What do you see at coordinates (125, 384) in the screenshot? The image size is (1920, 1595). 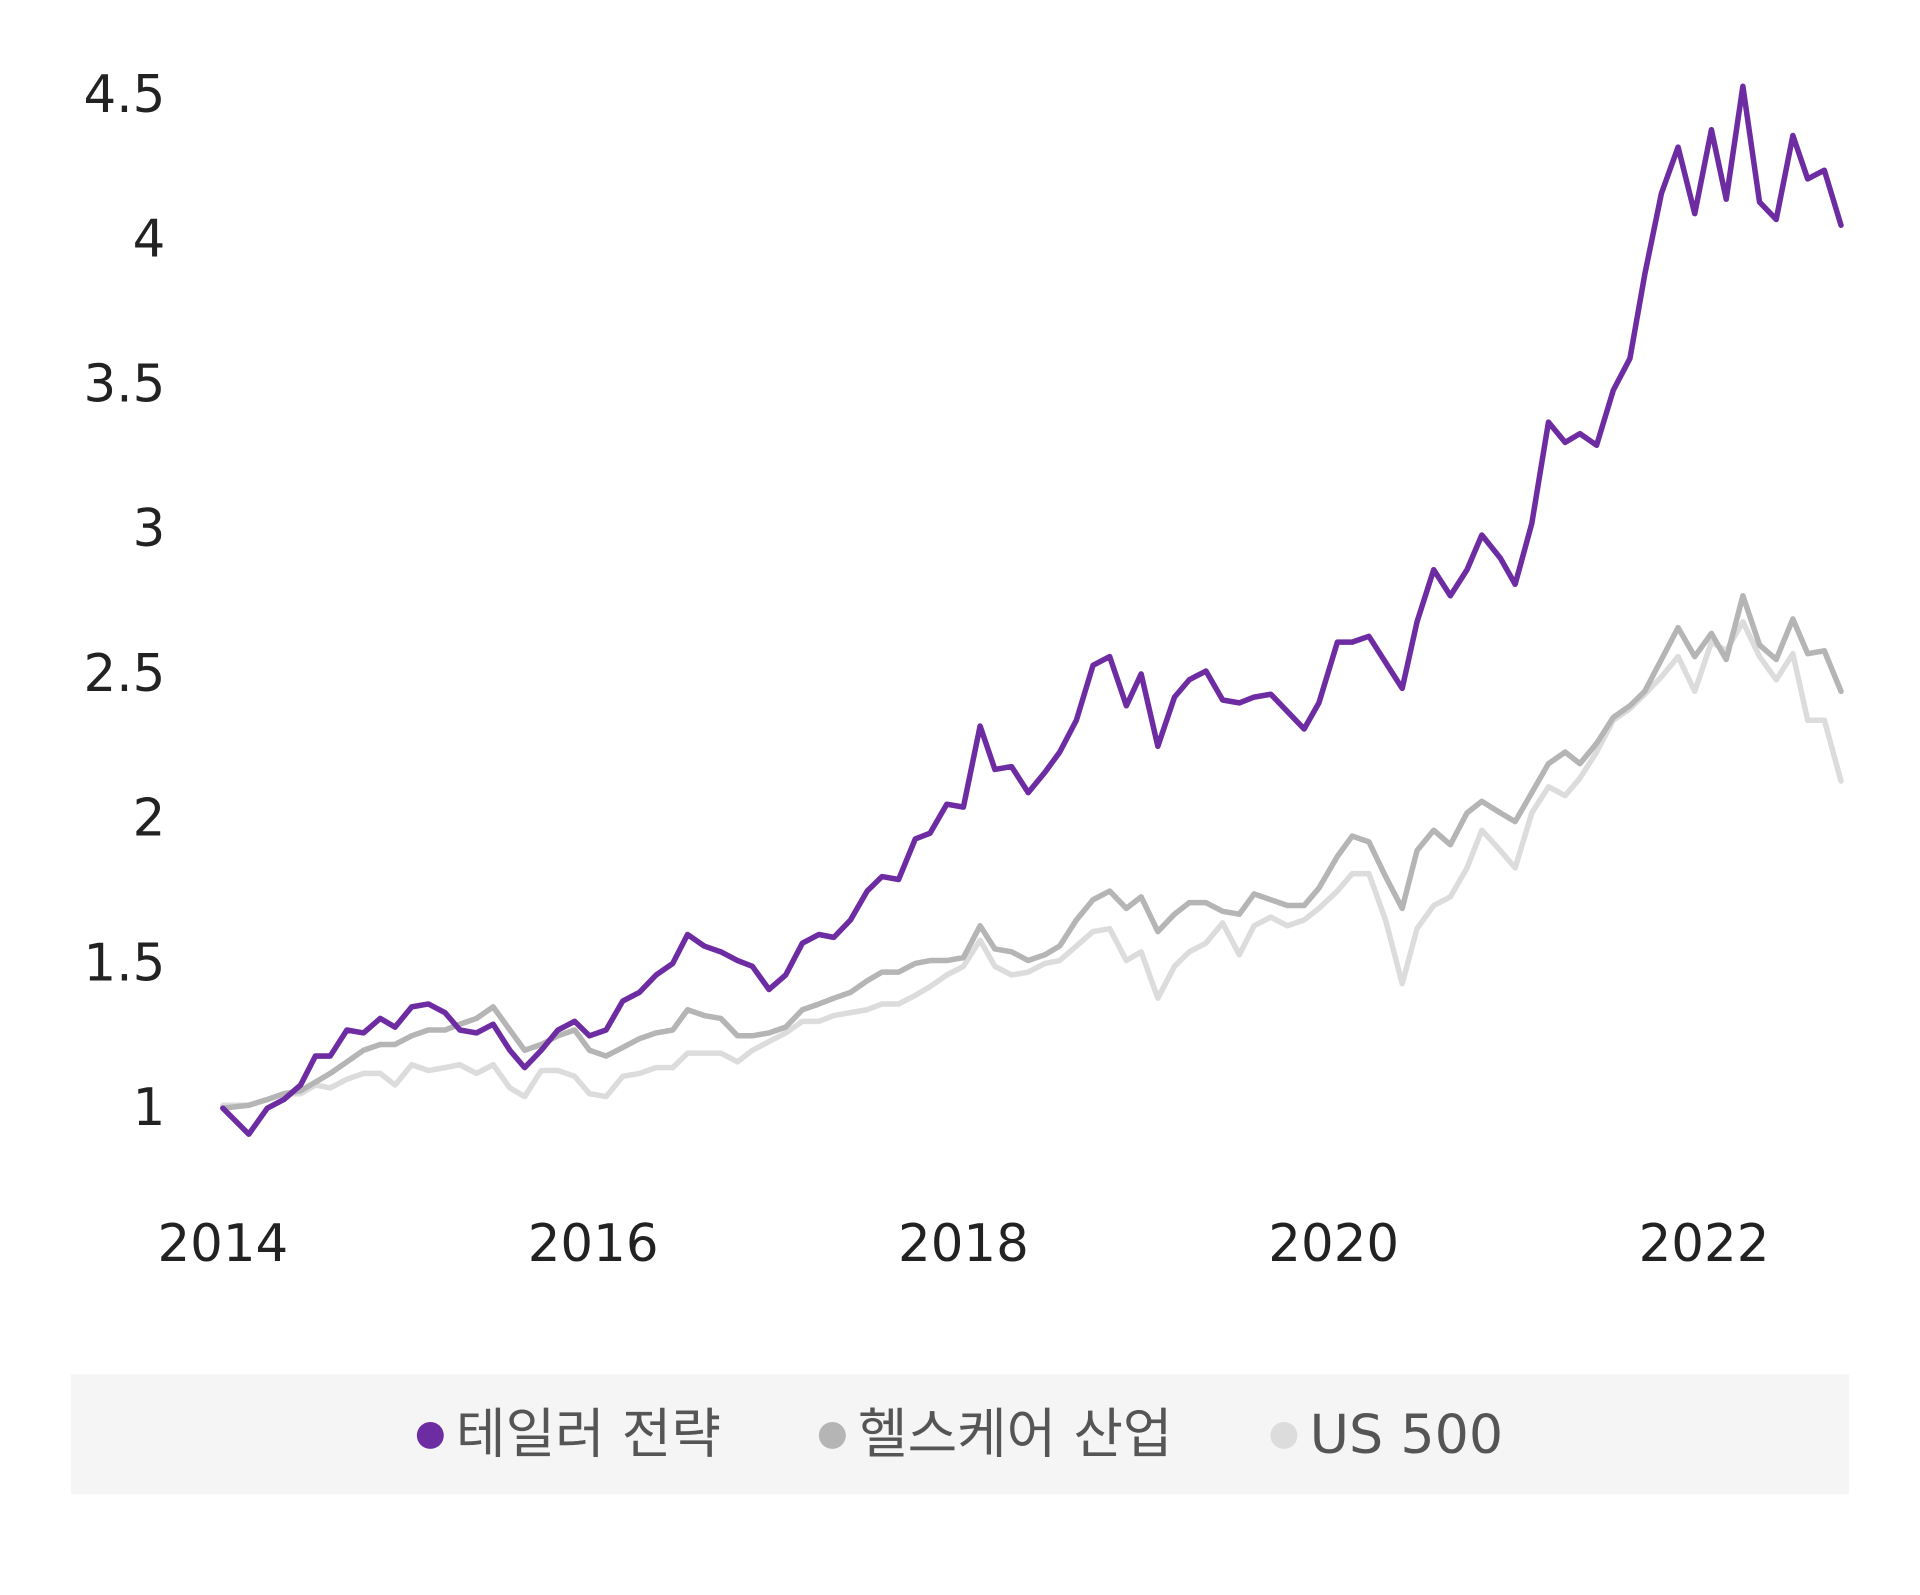 I see `y-tick-label: 3.5` at bounding box center [125, 384].